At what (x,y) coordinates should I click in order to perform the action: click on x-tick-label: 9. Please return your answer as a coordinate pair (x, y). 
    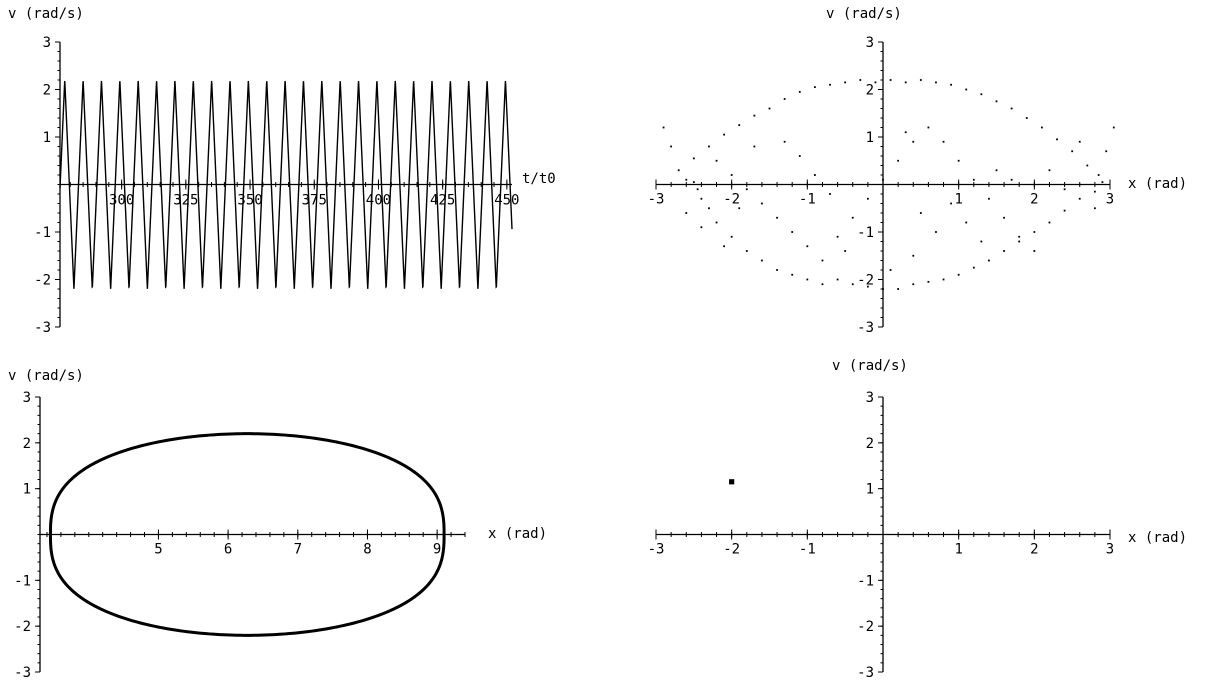
    Looking at the image, I should click on (437, 550).